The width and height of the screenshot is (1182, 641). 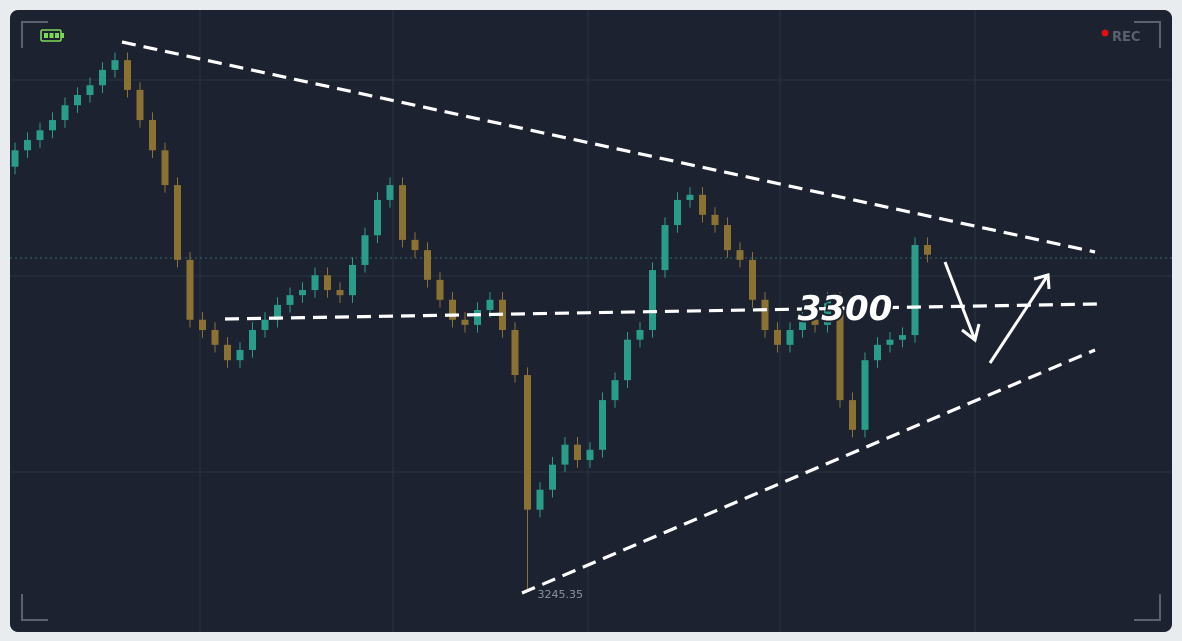 What do you see at coordinates (661, 311) in the screenshot?
I see `trend-line` at bounding box center [661, 311].